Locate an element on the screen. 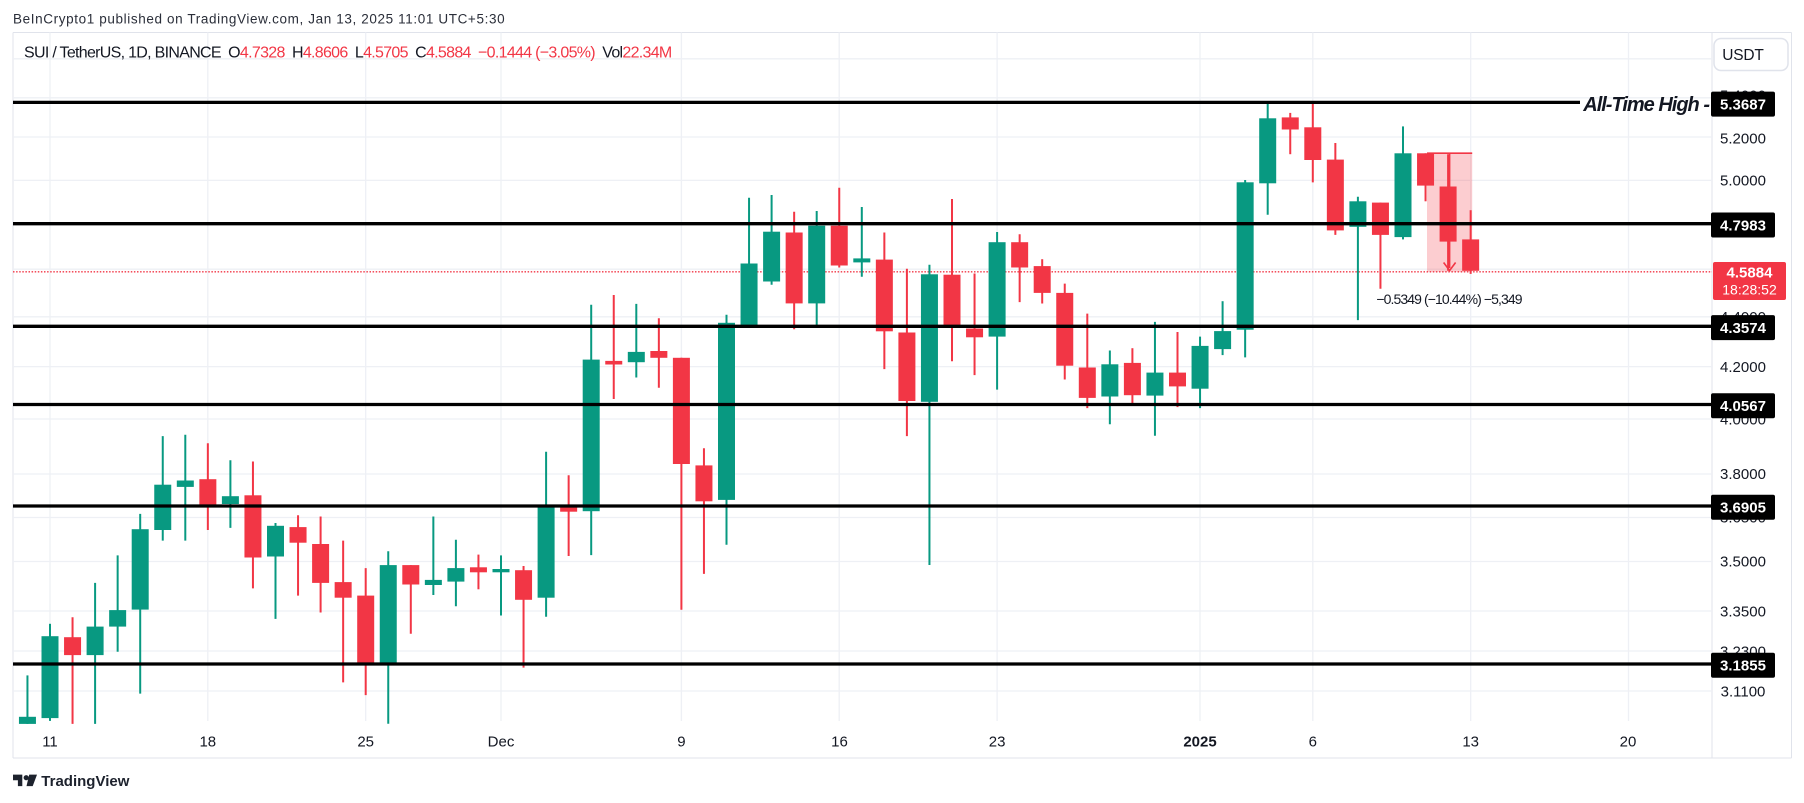 The image size is (1804, 803). svg-text: 3.1100 is located at coordinates (1743, 691).